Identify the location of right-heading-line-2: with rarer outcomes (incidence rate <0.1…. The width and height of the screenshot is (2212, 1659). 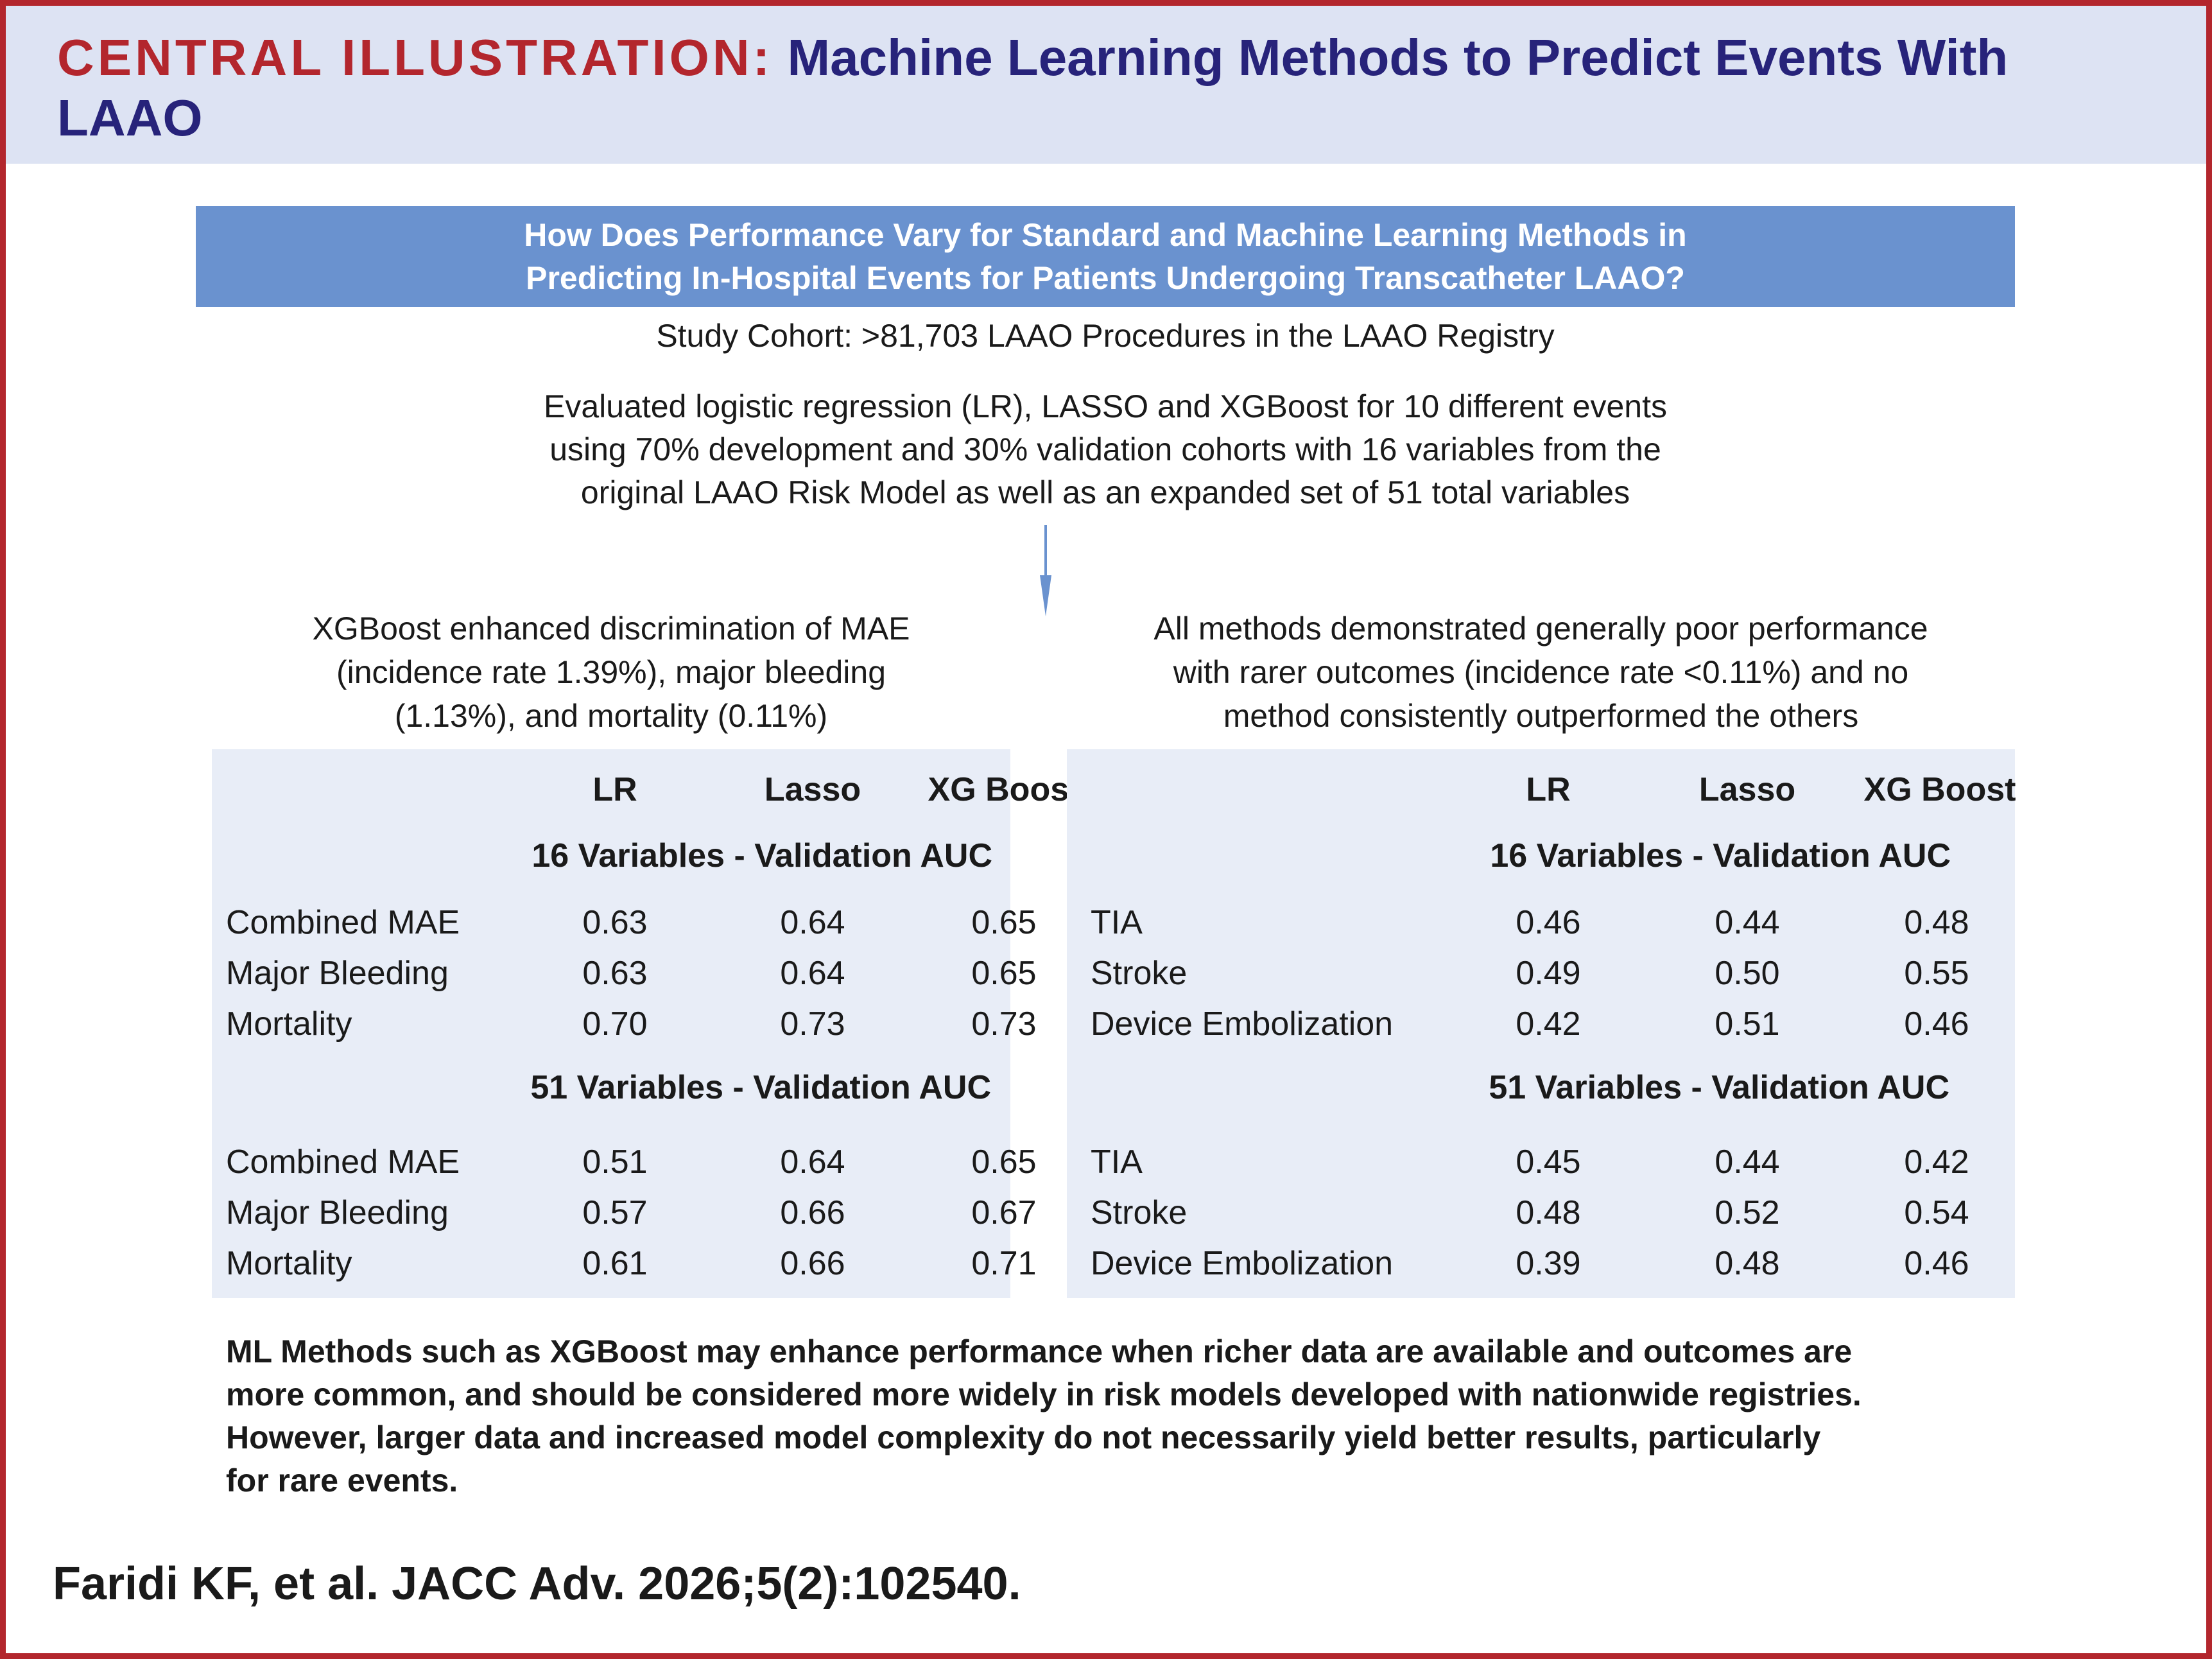
(1541, 672).